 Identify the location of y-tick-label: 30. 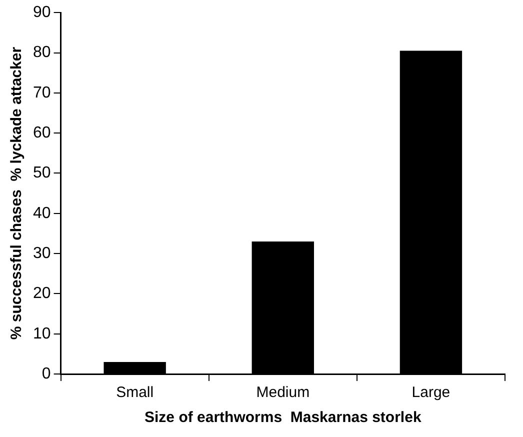
(42, 253).